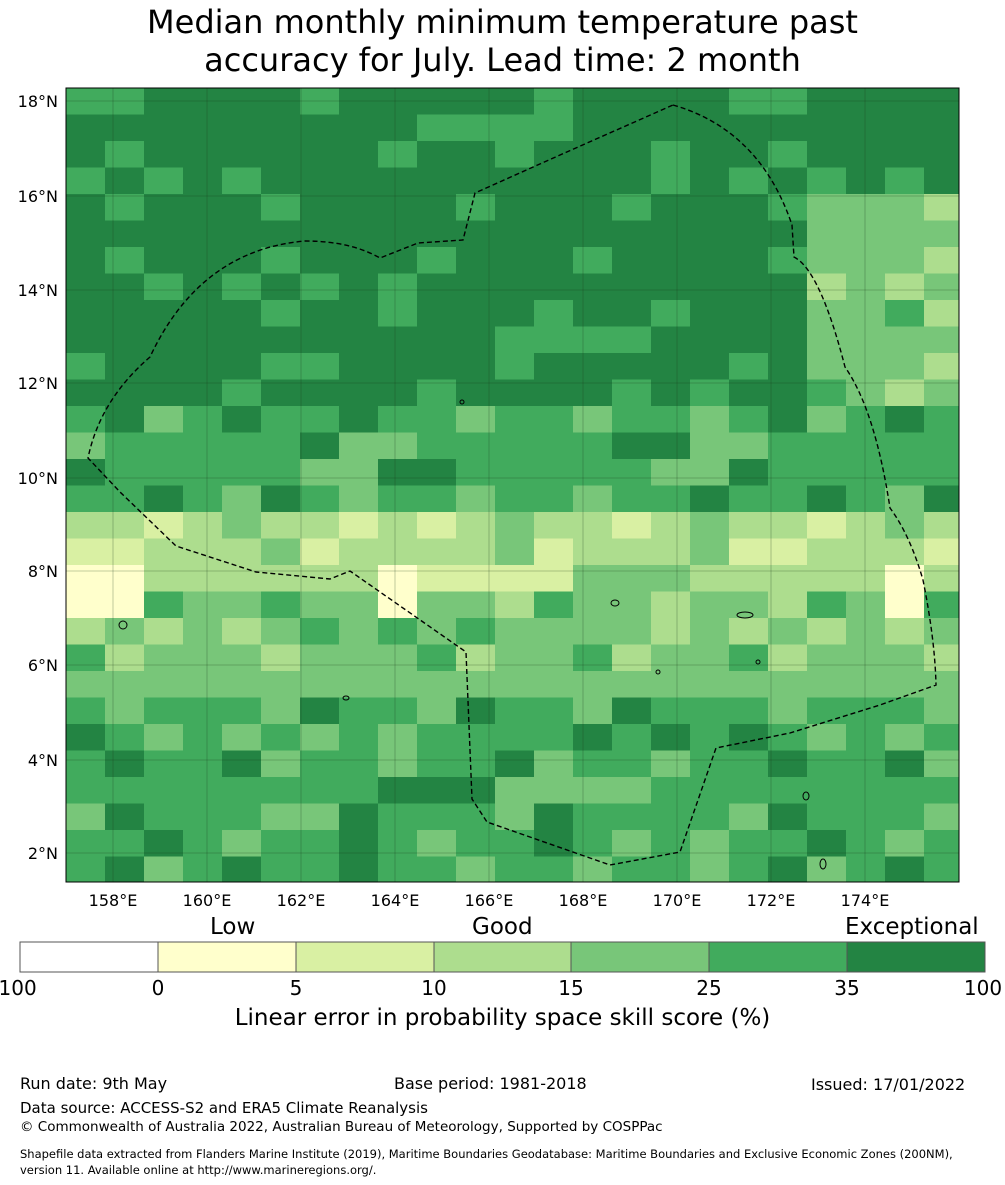  What do you see at coordinates (434, 988) in the screenshot?
I see `colorbar-tick: 10` at bounding box center [434, 988].